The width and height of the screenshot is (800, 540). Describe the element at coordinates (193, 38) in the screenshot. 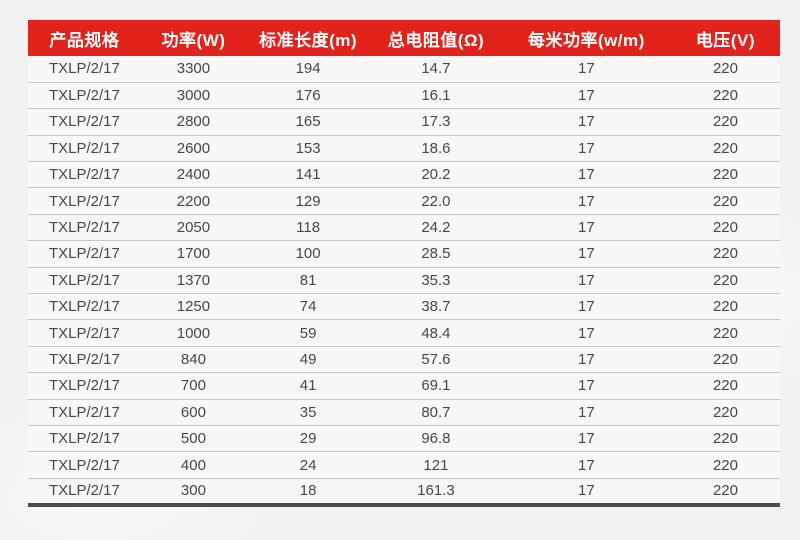

I see `column-header-power: 功率(W)` at that location.